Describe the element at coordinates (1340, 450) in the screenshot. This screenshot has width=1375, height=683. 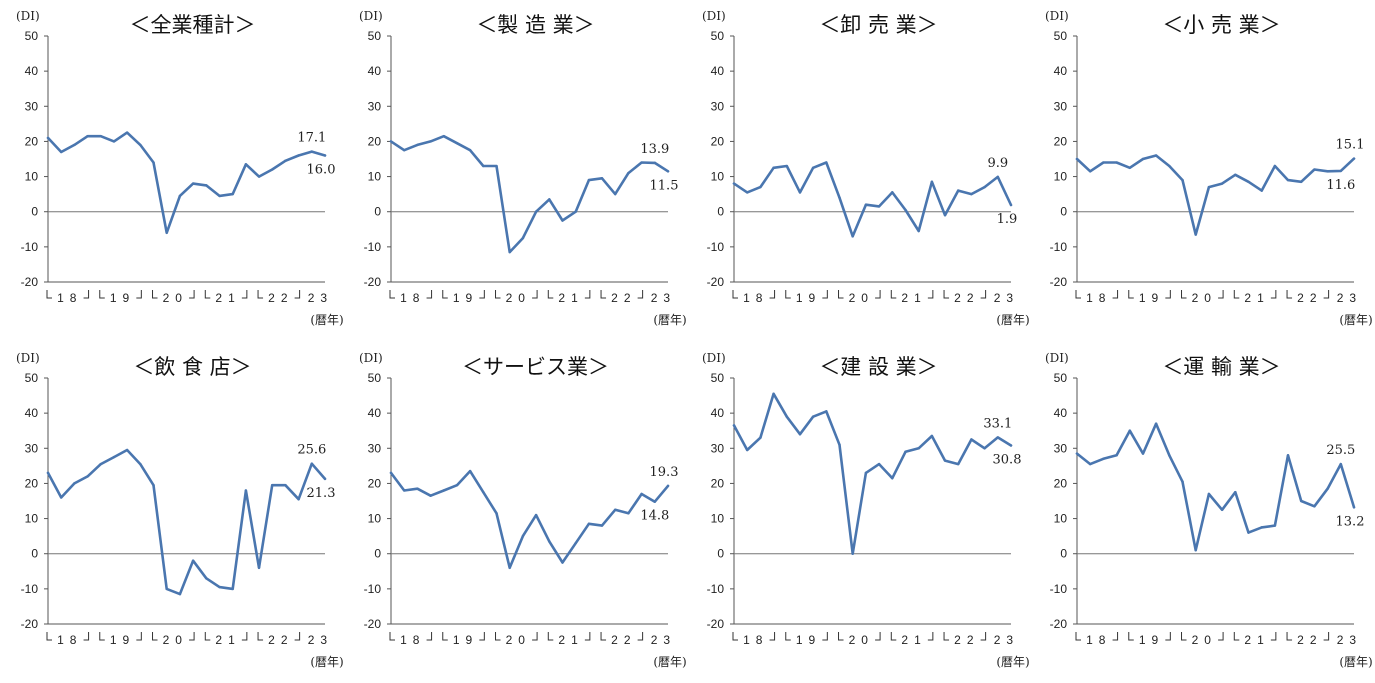
I see `value-annotation: 25.5` at that location.